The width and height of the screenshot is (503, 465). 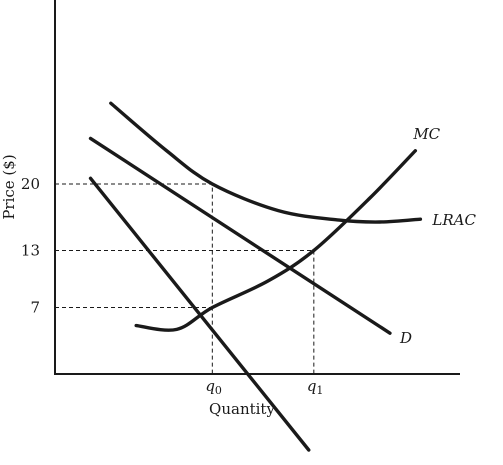 What do you see at coordinates (453, 220) in the screenshot?
I see `curve-label-lrac: LRAC` at bounding box center [453, 220].